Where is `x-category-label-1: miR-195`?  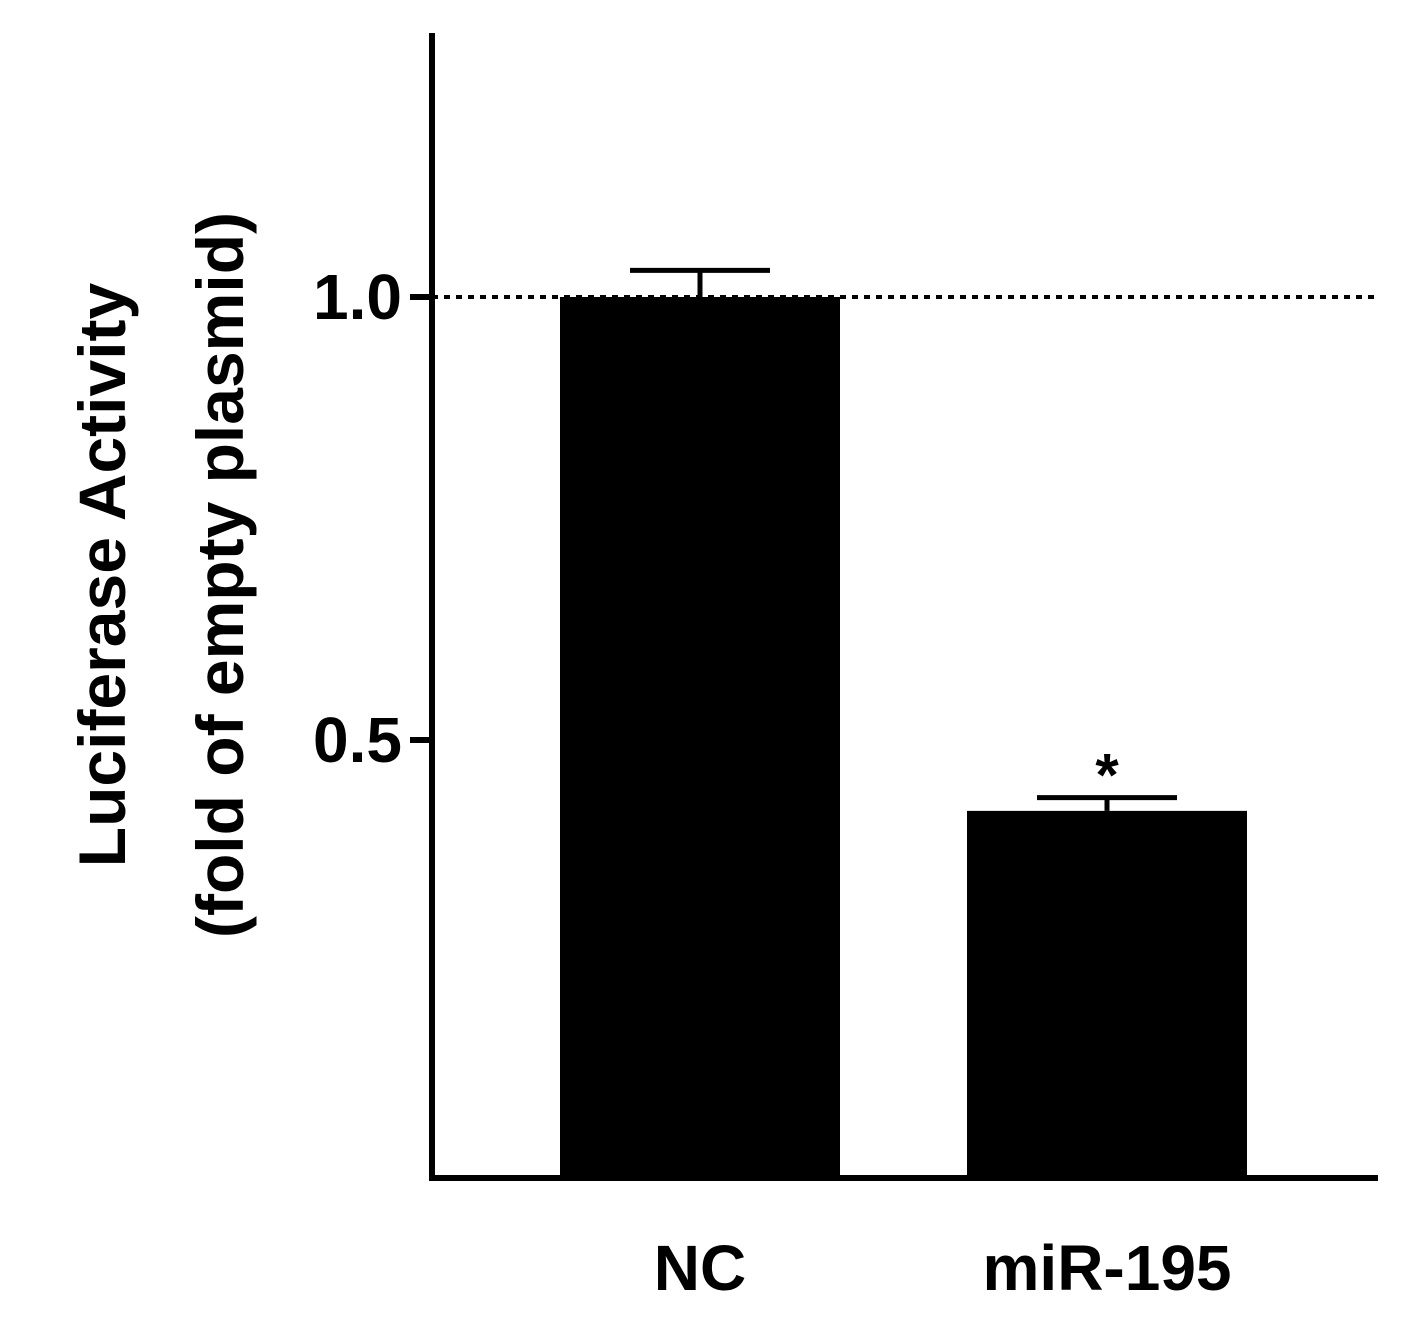 x-category-label-1: miR-195 is located at coordinates (1107, 1268).